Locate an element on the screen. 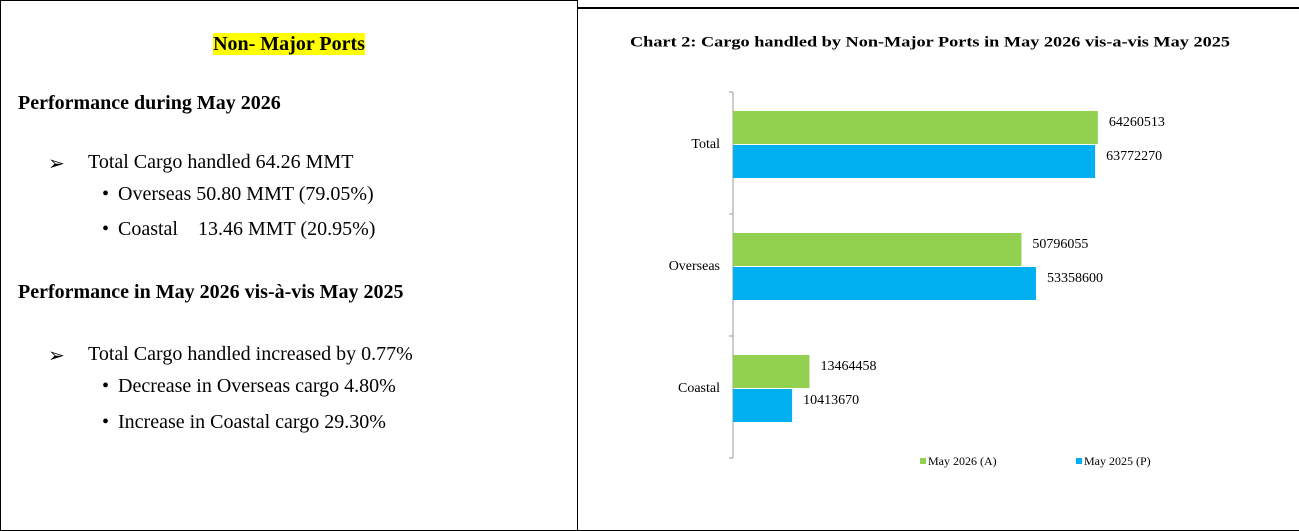 Image resolution: width=1299 pixels, height=531 pixels. data-label: 63772270 is located at coordinates (1134, 156).